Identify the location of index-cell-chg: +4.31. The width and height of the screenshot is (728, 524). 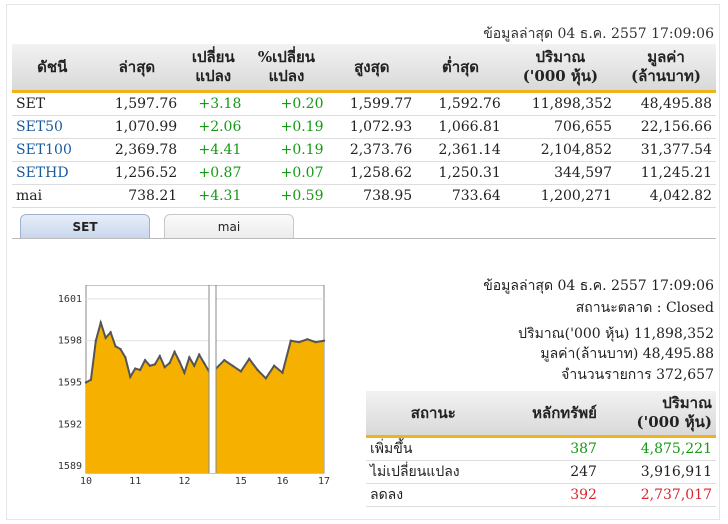
(213, 196).